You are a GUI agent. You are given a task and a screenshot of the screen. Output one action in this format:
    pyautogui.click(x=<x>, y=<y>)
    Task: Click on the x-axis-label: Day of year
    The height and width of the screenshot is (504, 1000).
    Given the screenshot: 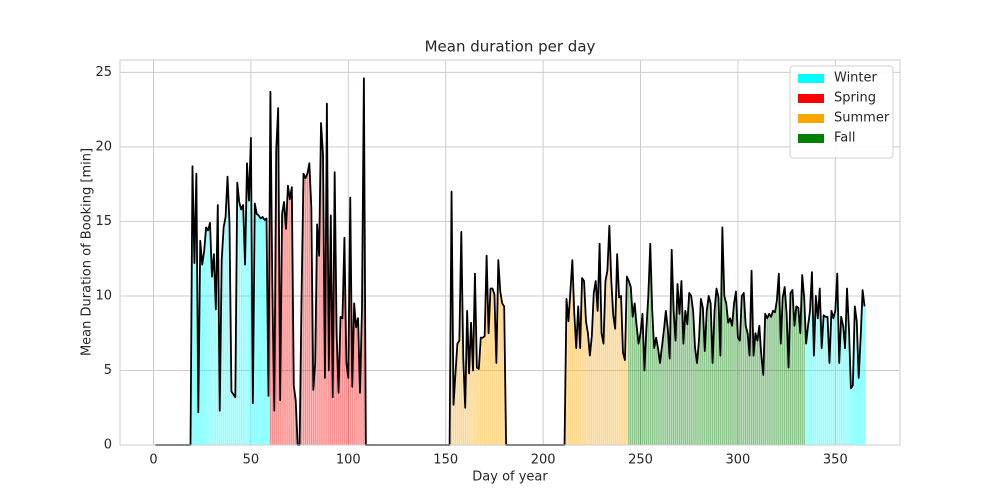 What is the action you would take?
    pyautogui.click(x=510, y=477)
    